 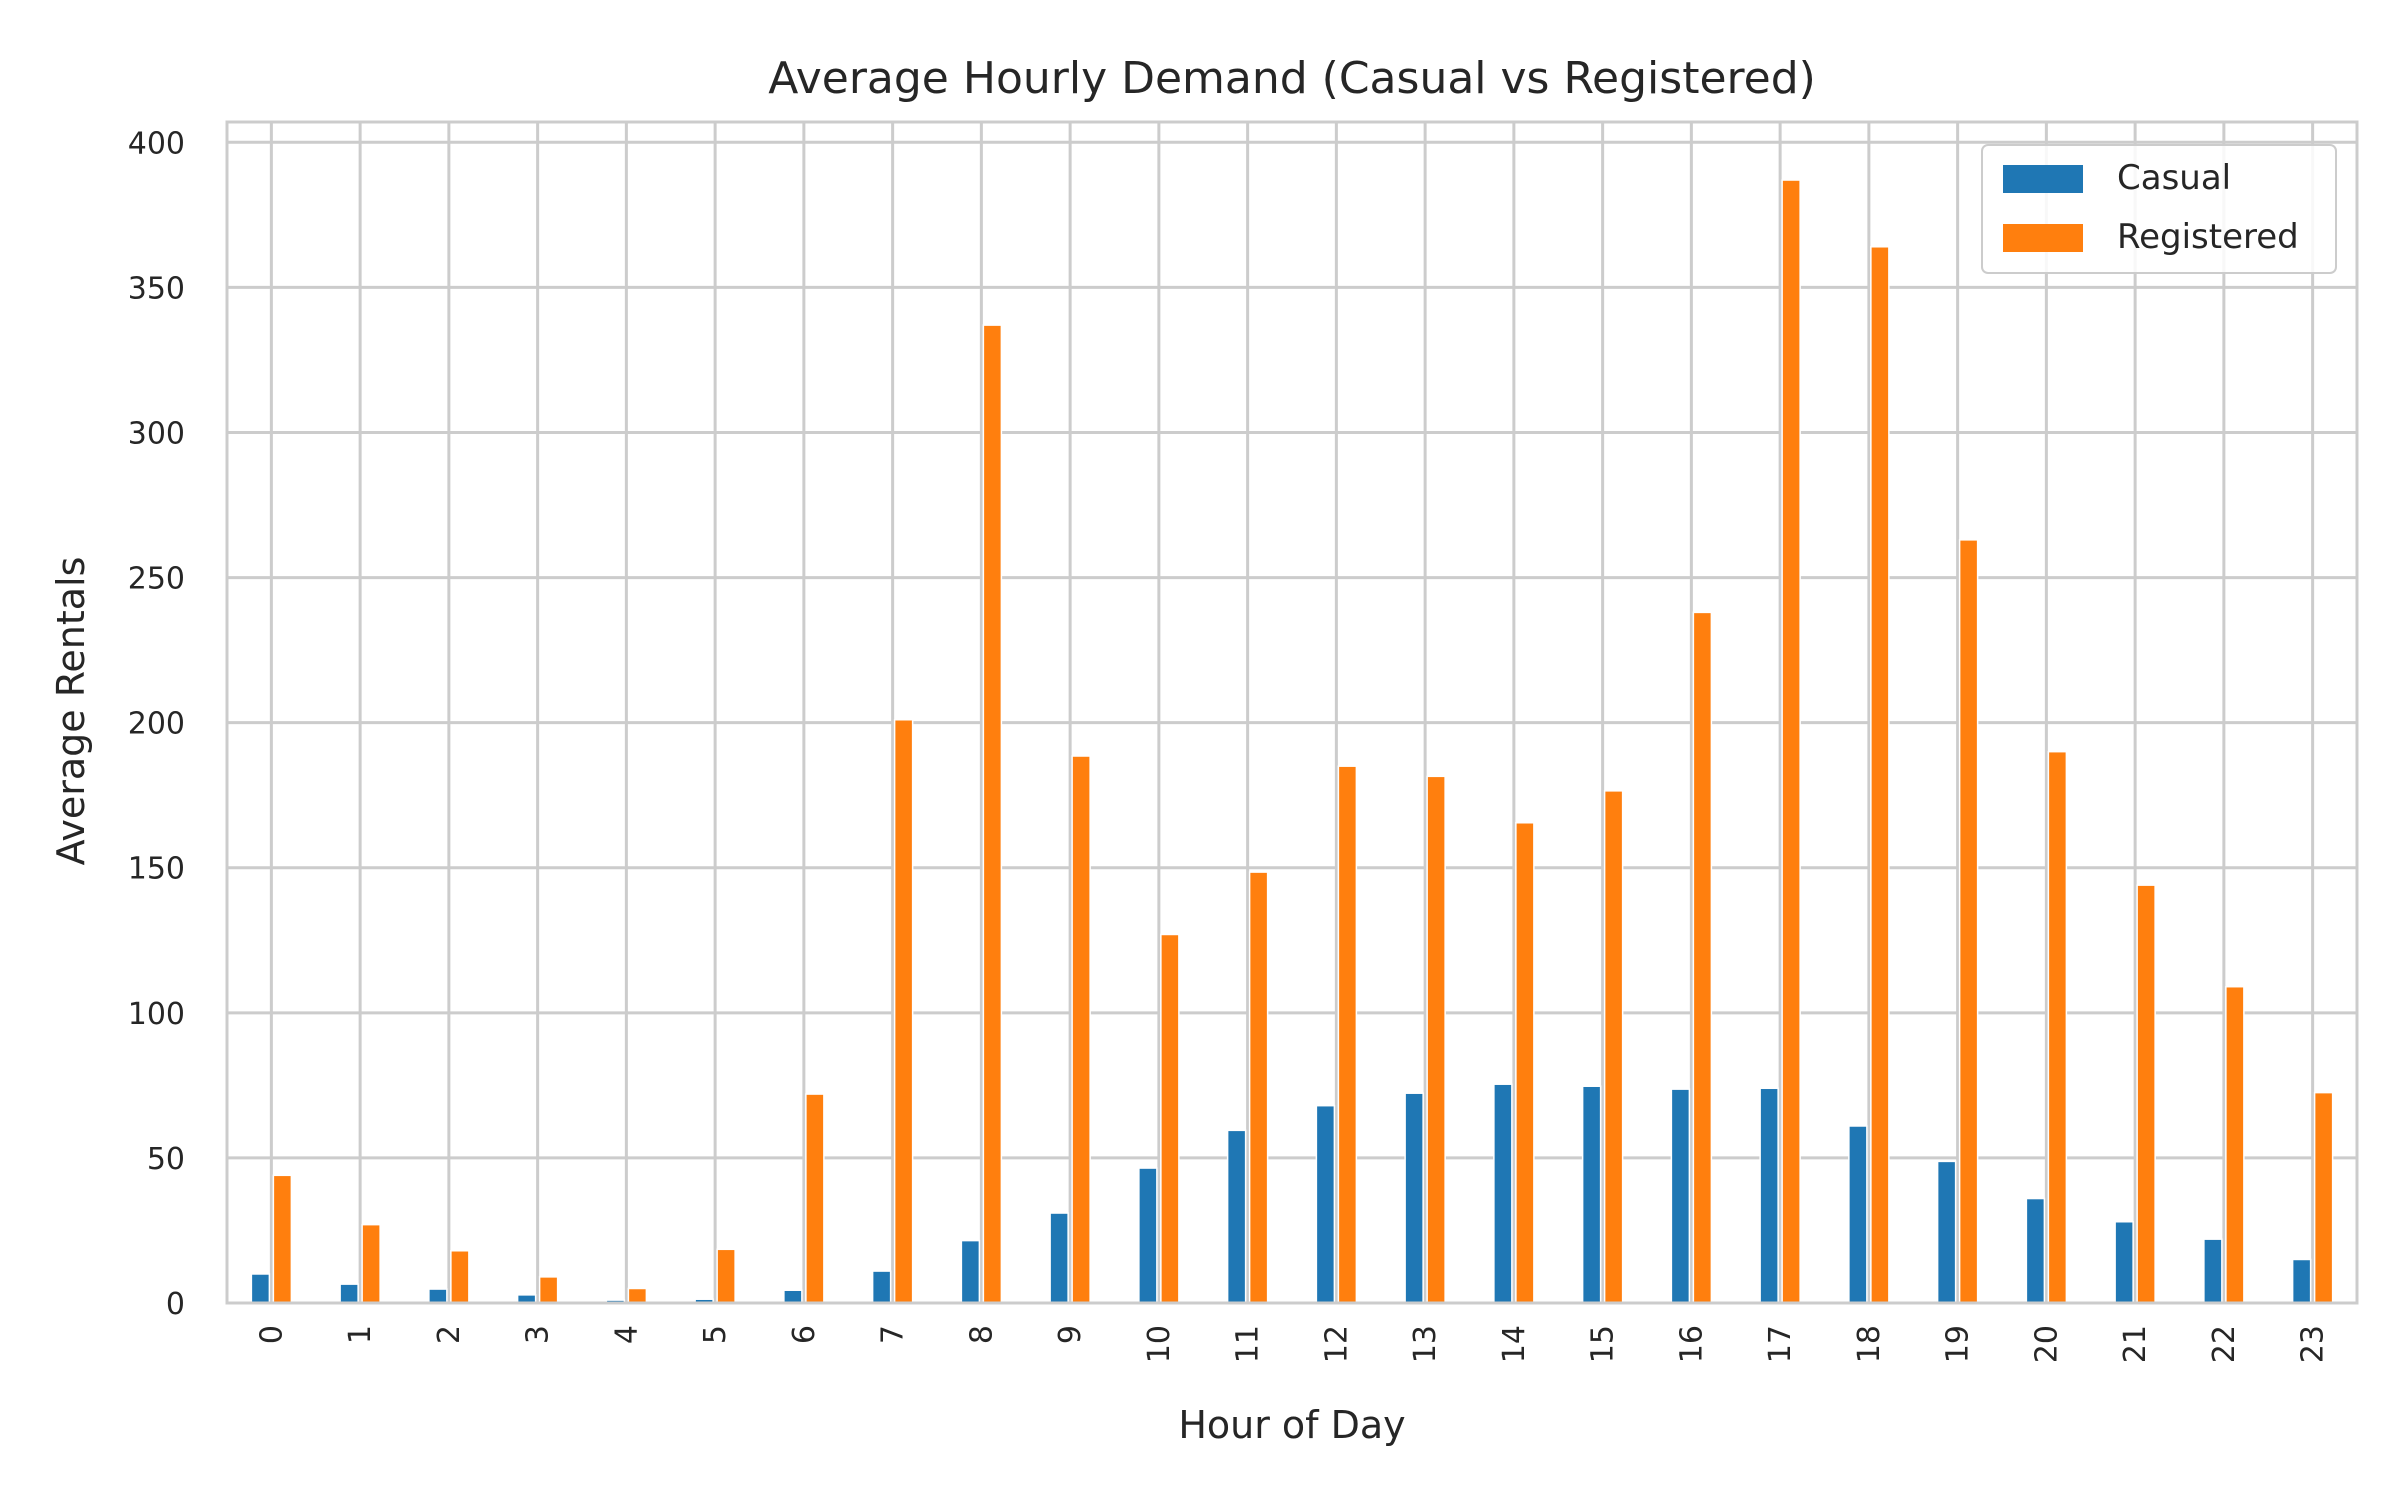 I want to click on y-tick-labels: 0 50 100 150 200 250 300 350 400, so click(x=156, y=724).